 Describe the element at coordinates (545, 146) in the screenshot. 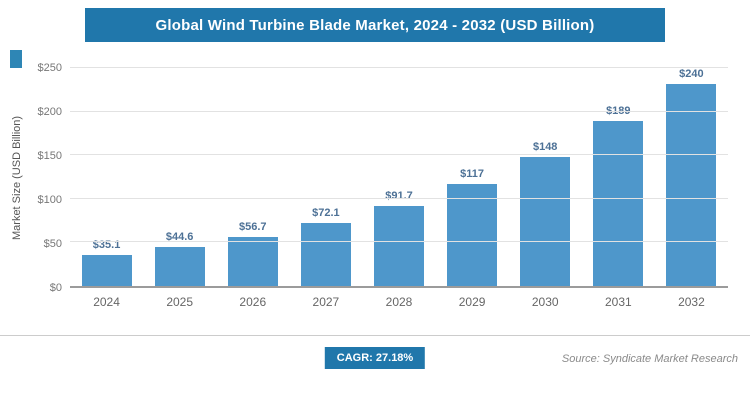

I see `bar-value-label: $148` at that location.